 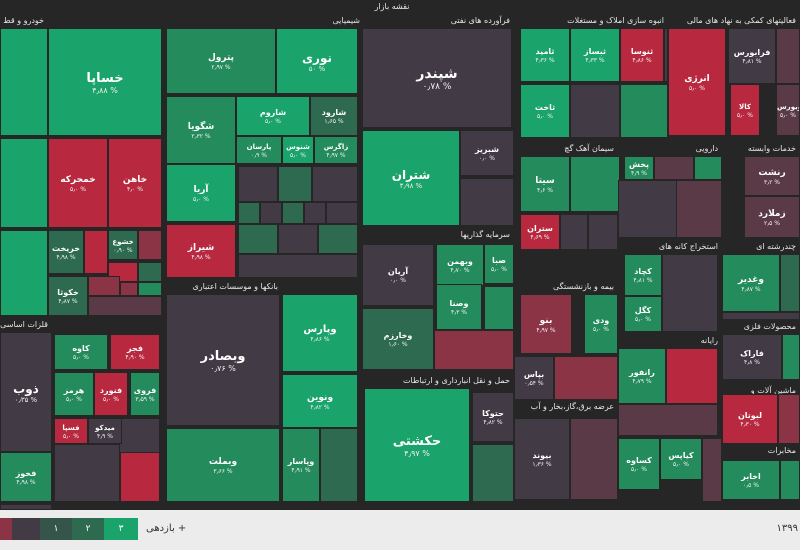 I want to click on symbol-tile: هرمز ۵٫۰ %, so click(x=74, y=394).